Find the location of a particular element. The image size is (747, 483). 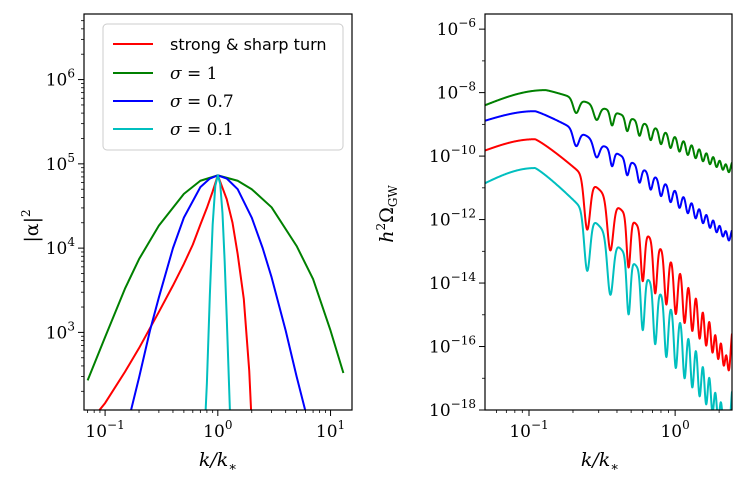

right-y-tick-label: 10⁻⁸ is located at coordinates (456, 92).